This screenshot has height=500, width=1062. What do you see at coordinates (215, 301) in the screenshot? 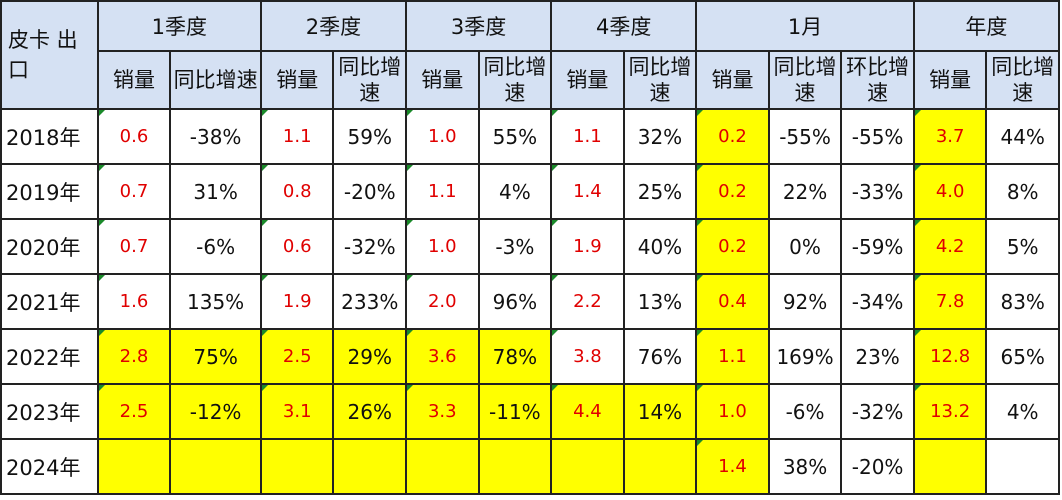
I see `growth-cell: 135%` at bounding box center [215, 301].